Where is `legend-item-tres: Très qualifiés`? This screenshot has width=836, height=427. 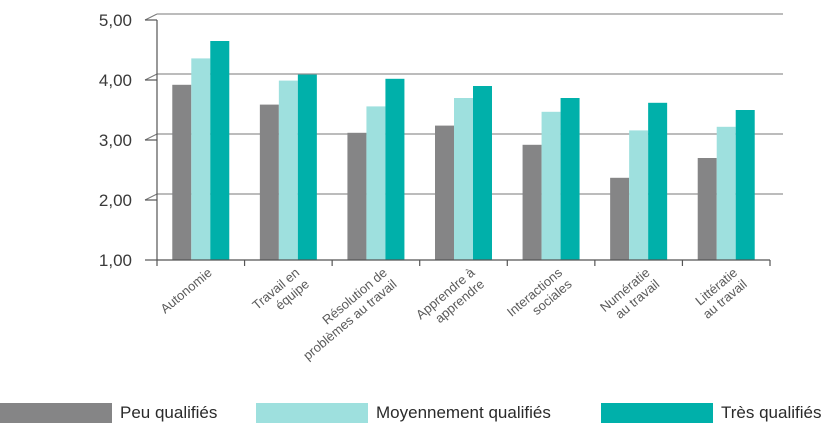 legend-item-tres: Très qualifiés is located at coordinates (711, 413).